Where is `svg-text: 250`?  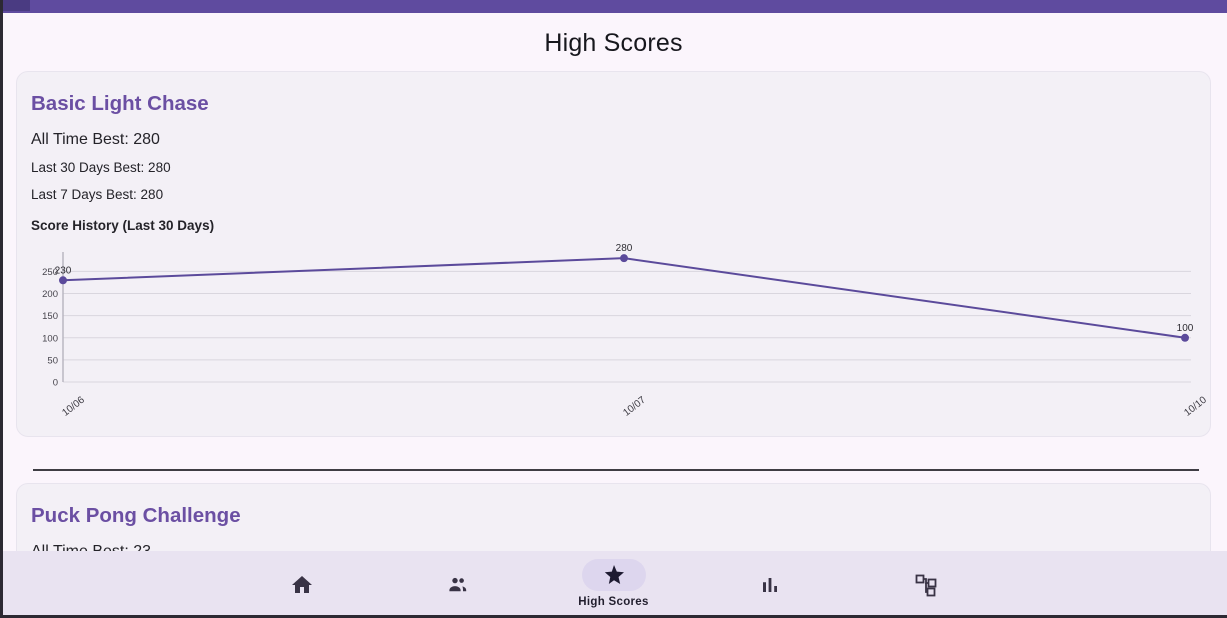 svg-text: 250 is located at coordinates (50, 272).